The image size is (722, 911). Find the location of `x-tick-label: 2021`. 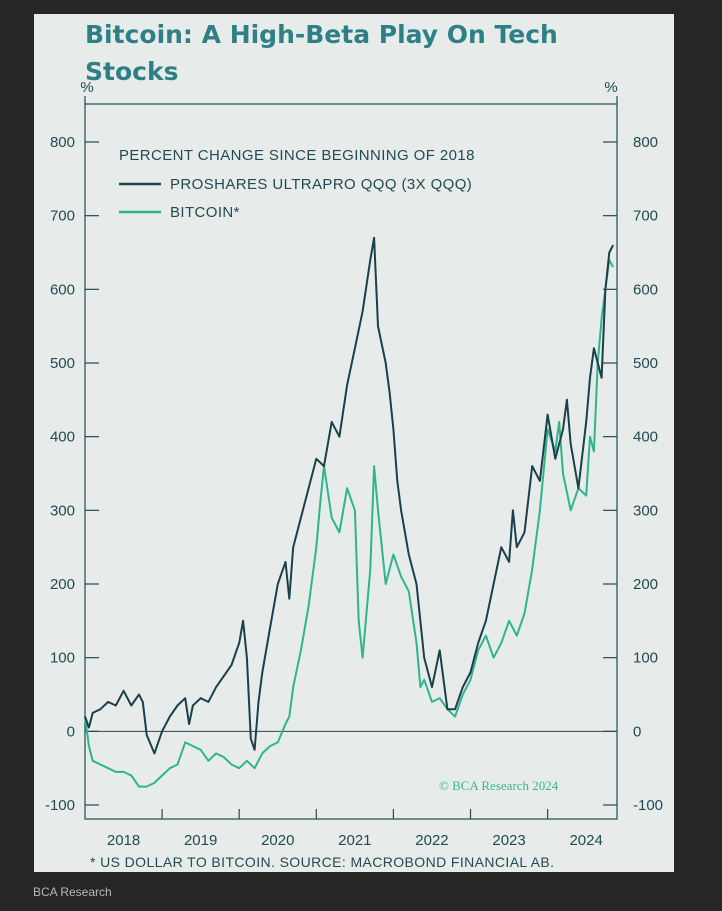

x-tick-label: 2021 is located at coordinates (354, 840).